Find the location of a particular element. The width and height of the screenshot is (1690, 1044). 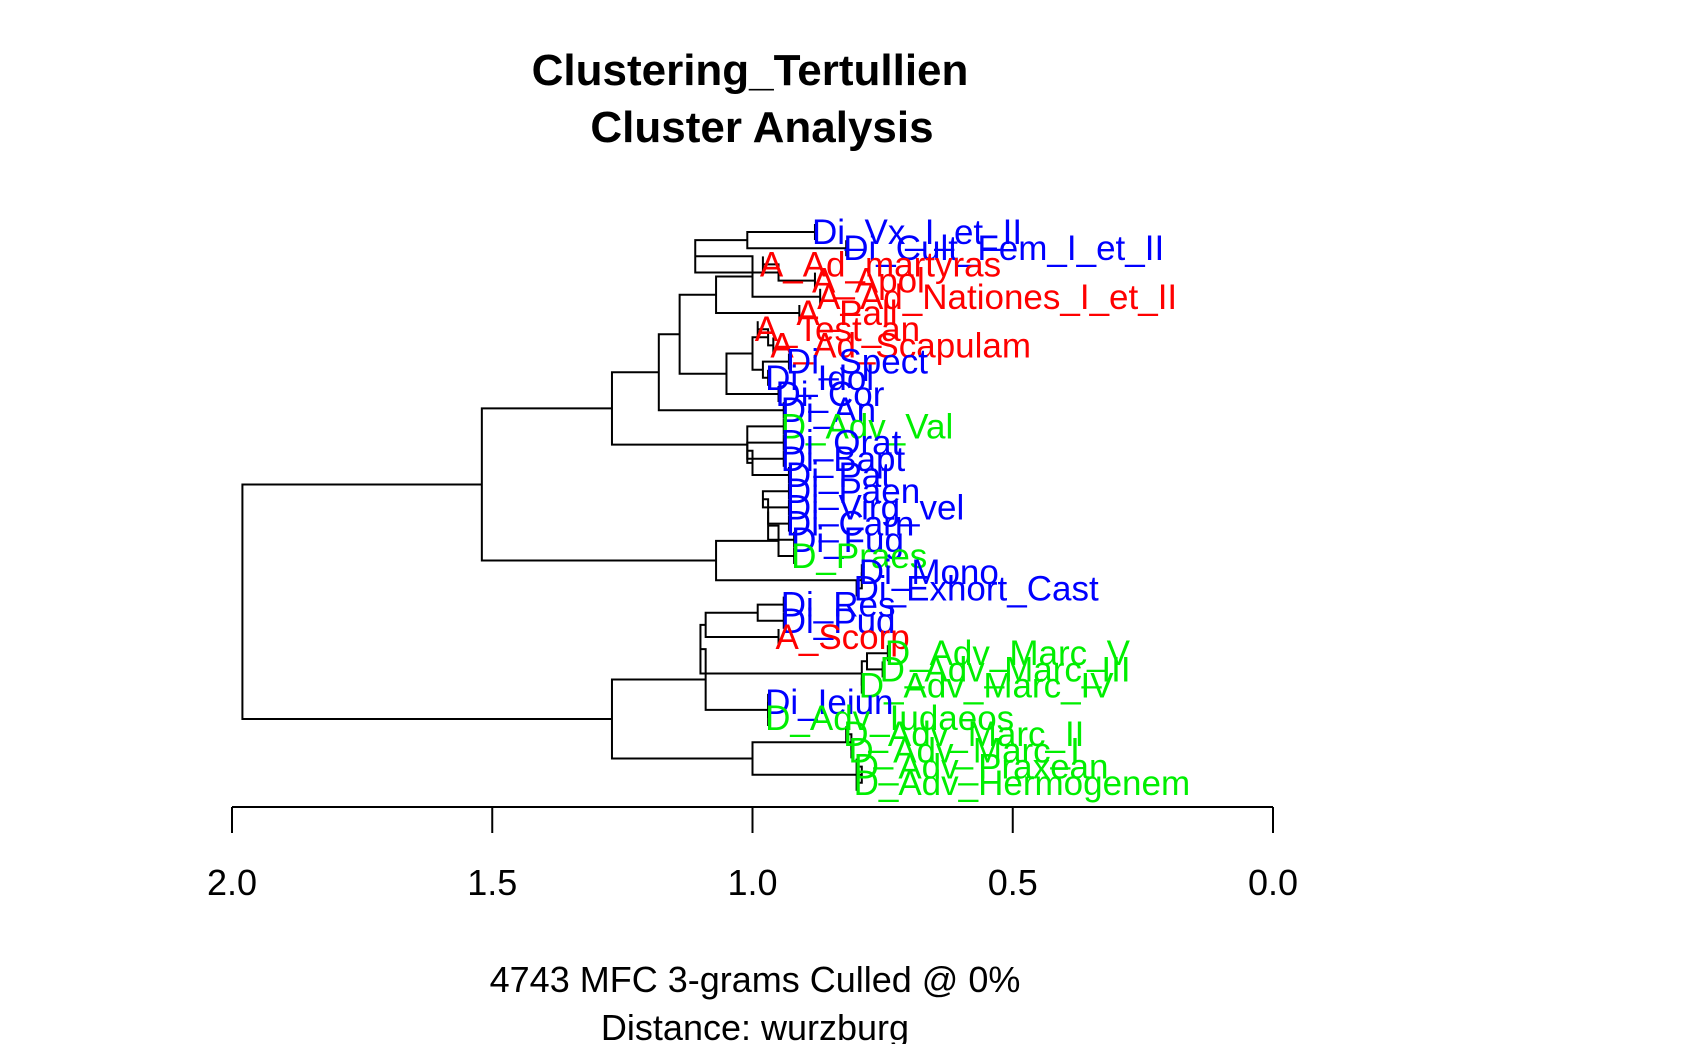

leaf-label: D_Adv_Marc_III is located at coordinates (1005, 669).